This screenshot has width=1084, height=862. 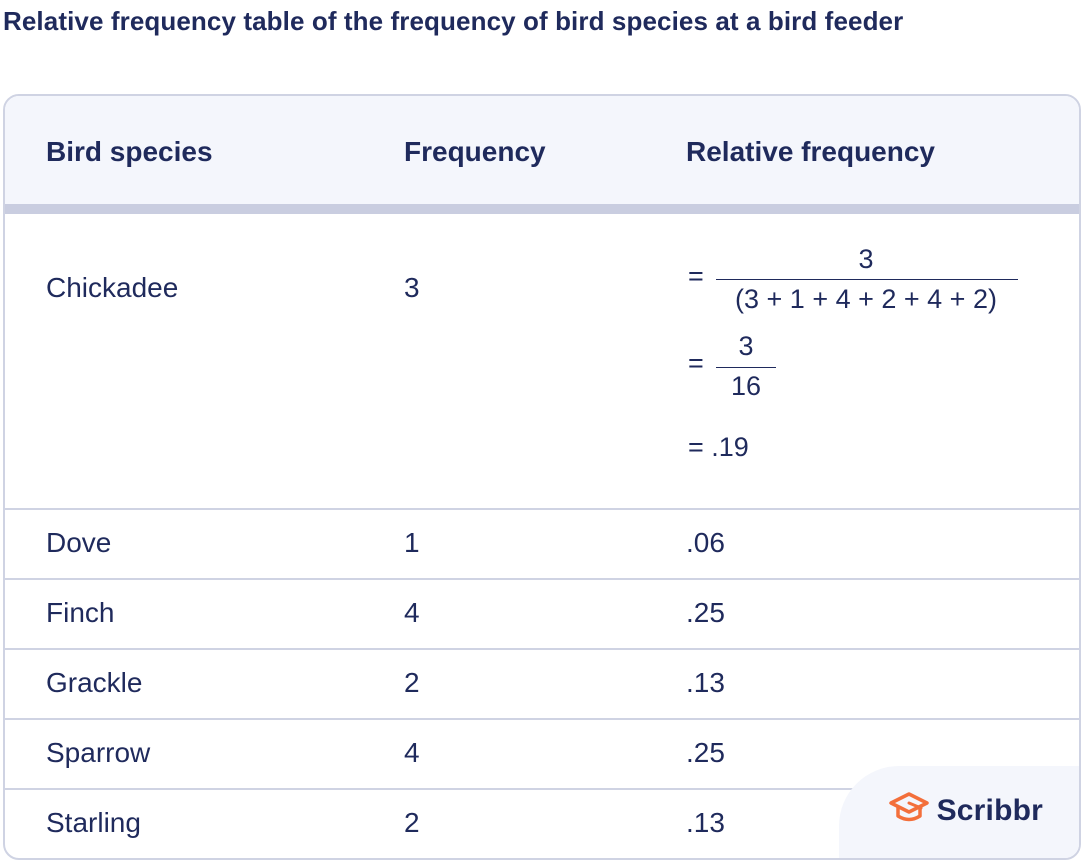 I want to click on cell-frequency: 1, so click(x=412, y=542).